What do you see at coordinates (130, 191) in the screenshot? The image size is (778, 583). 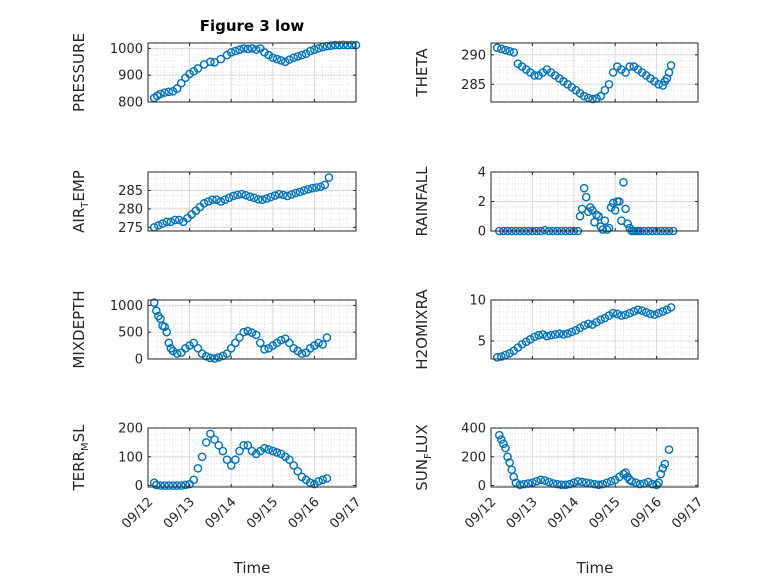 I see `y-tick-label: 285` at bounding box center [130, 191].